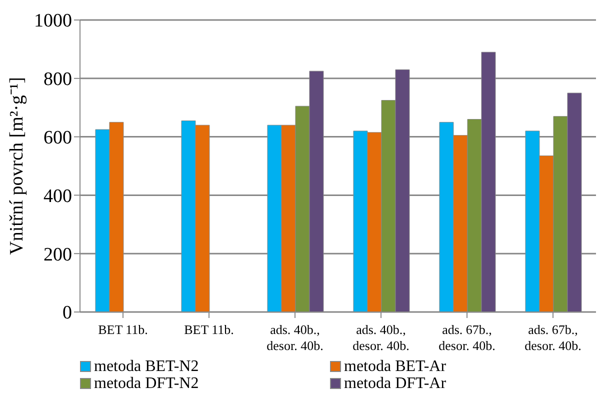 The image size is (606, 416). I want to click on y-axis-title: Vnitřní povrch [m²·g⁻¹], so click(17, 166).